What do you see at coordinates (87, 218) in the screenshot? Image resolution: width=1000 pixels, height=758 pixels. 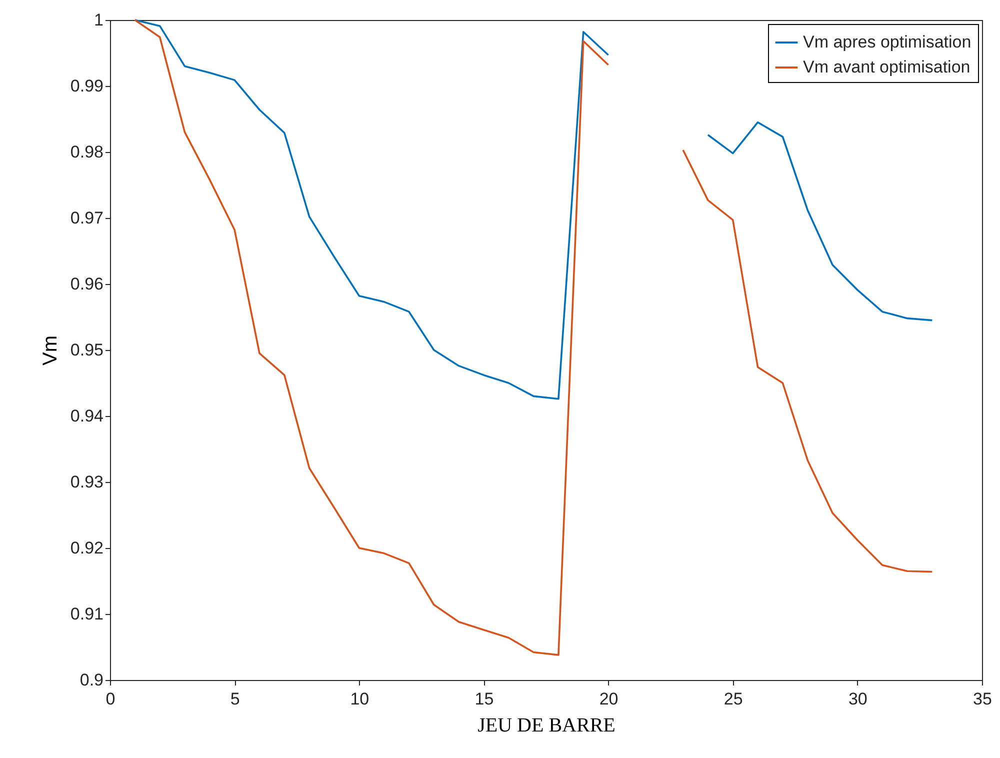 I see `y-tick-label: 0.97` at bounding box center [87, 218].